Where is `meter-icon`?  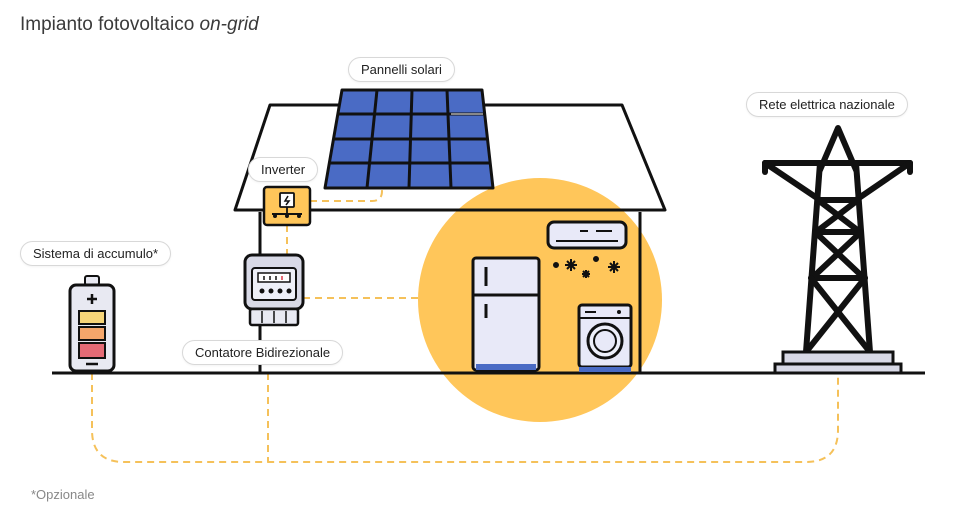 meter-icon is located at coordinates (274, 290).